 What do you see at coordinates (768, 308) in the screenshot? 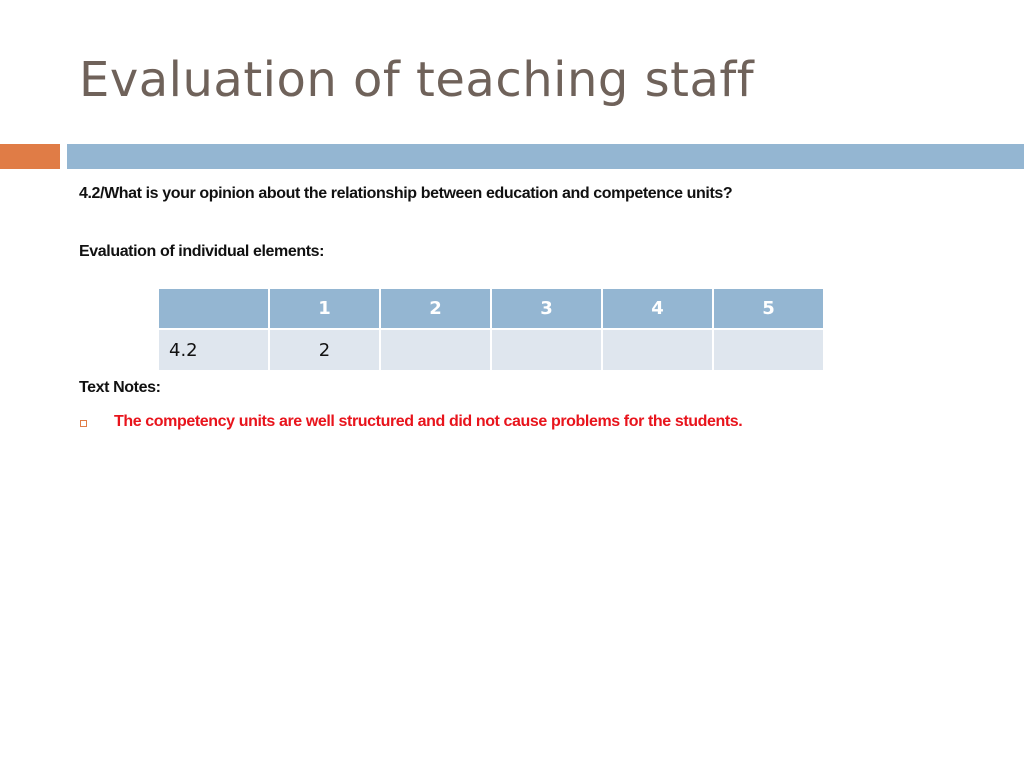
I see `table-header-cell: 5` at bounding box center [768, 308].